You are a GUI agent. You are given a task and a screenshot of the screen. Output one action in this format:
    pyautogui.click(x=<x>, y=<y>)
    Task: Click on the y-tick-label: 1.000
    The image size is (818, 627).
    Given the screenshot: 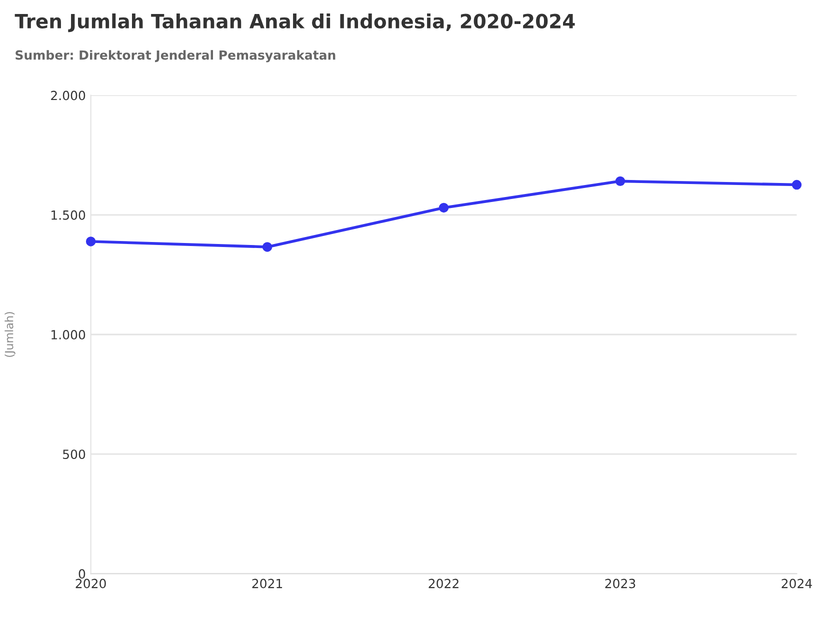 What is the action you would take?
    pyautogui.click(x=69, y=335)
    